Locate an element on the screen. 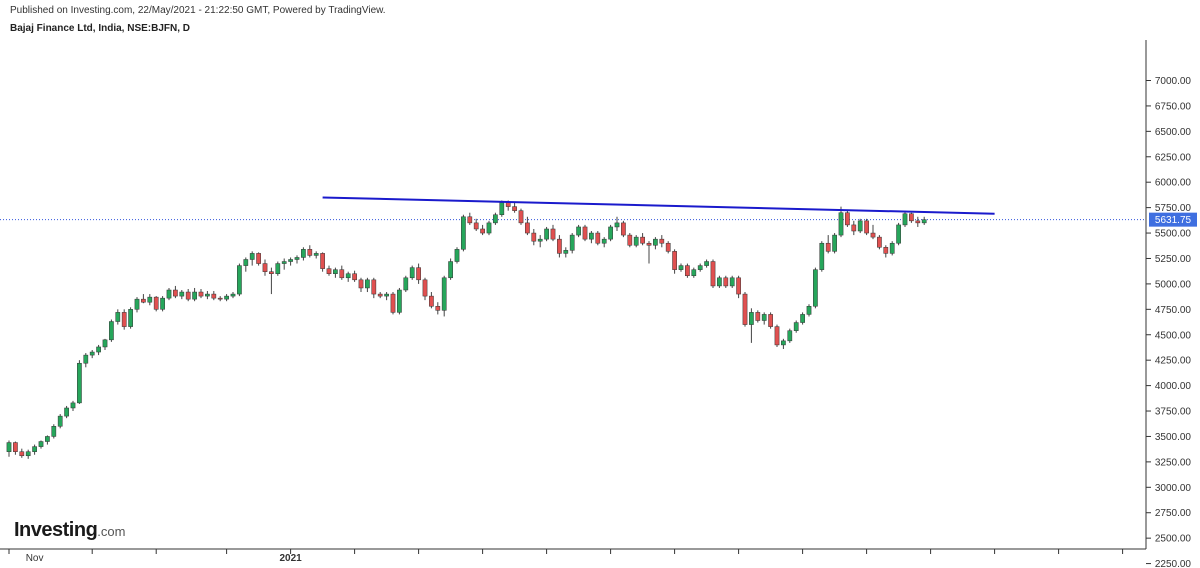 This screenshot has height=568, width=1200. y-tick-label: 2500.00 is located at coordinates (1173, 539).